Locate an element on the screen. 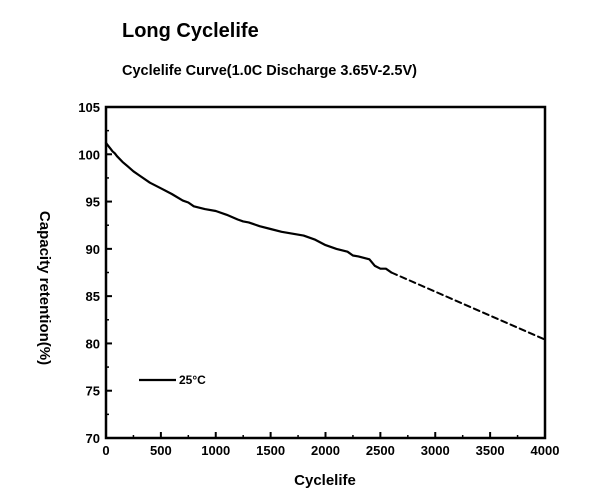 The height and width of the screenshot is (500, 591). x-tick-label: 1000 is located at coordinates (215, 450).